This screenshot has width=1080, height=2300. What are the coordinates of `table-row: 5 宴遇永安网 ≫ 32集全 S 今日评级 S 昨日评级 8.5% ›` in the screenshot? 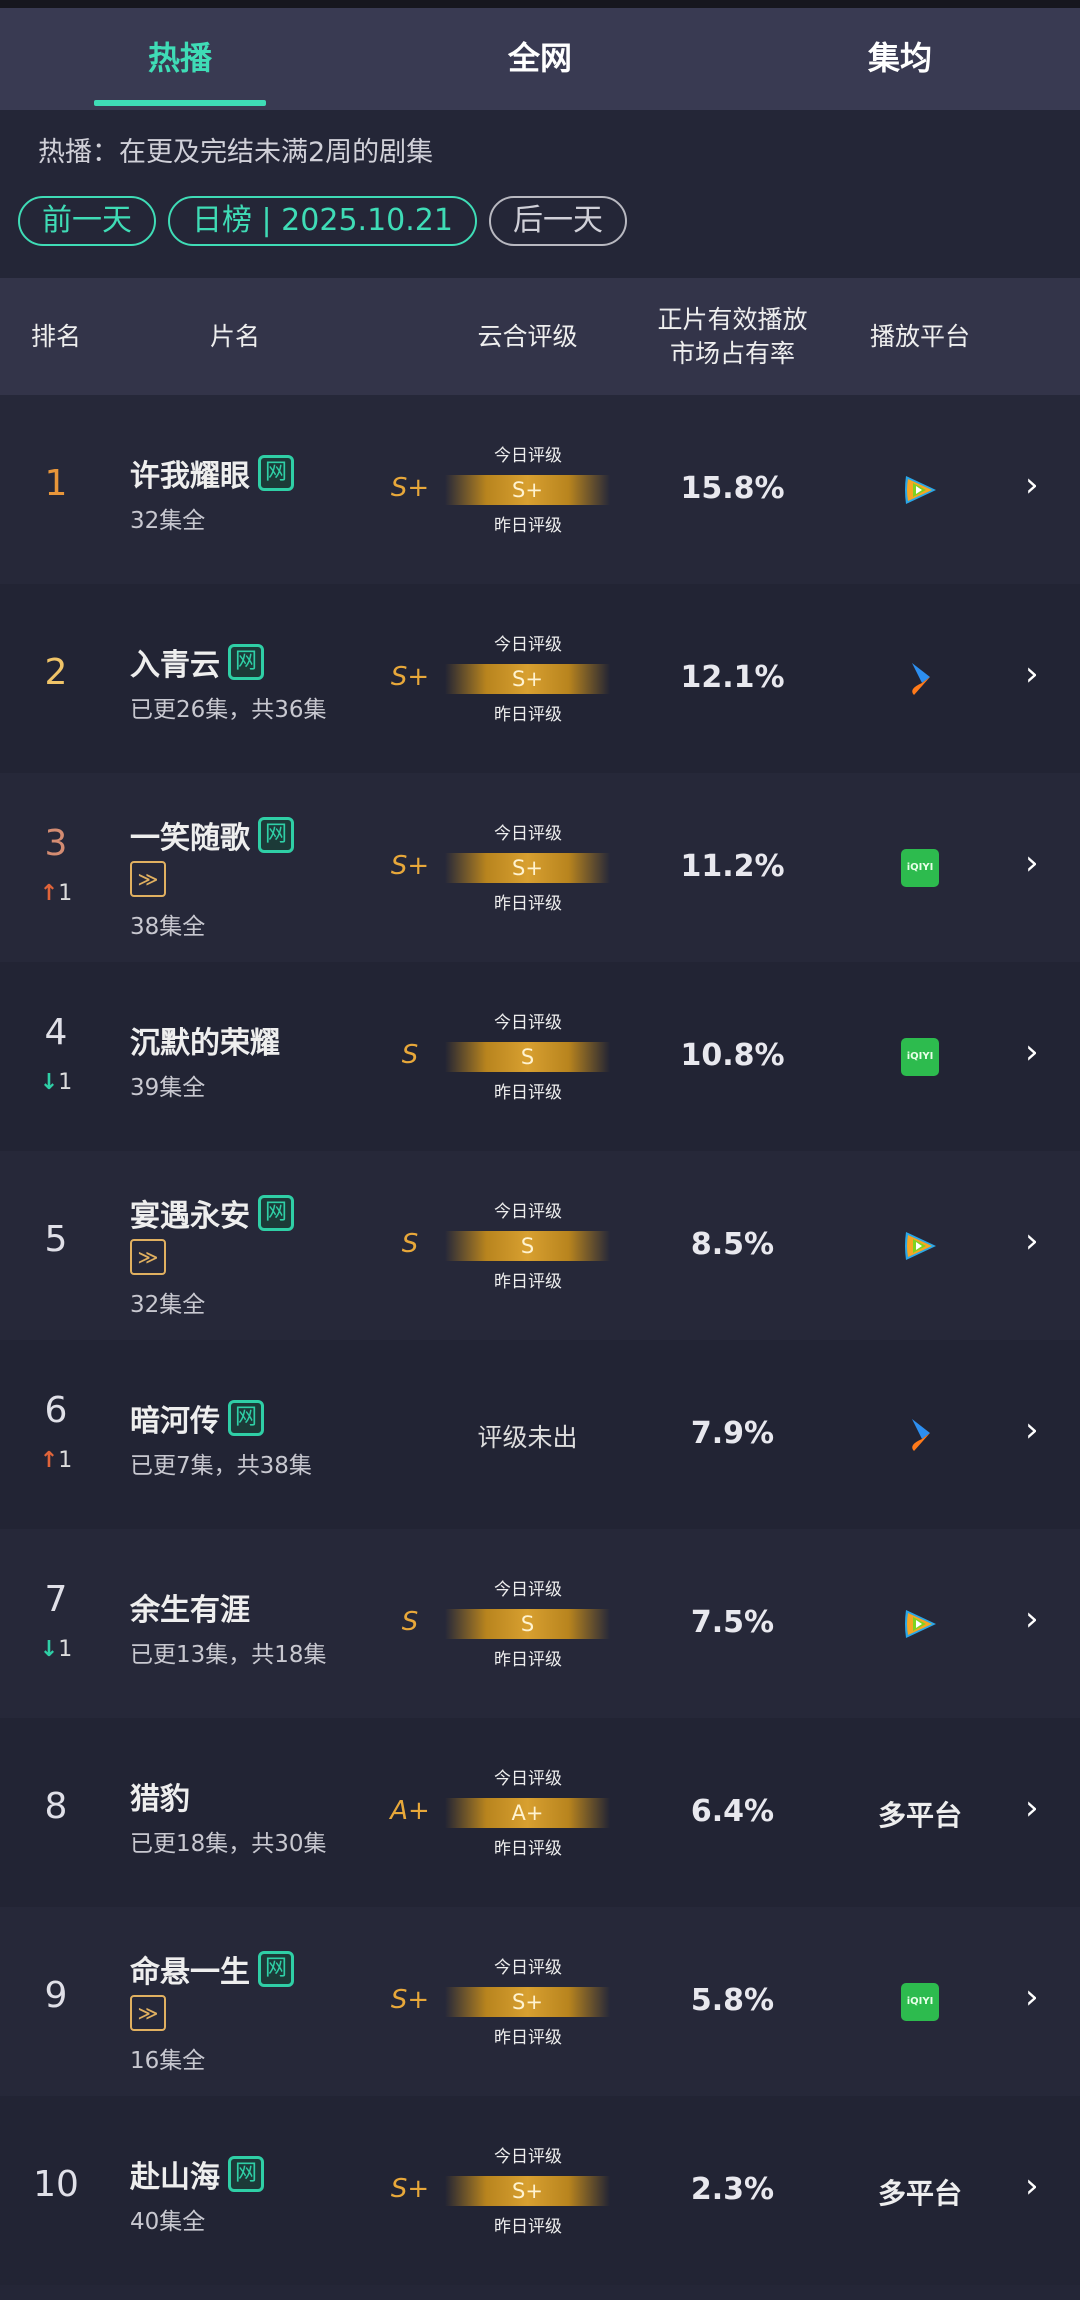 It's located at (540, 1245).